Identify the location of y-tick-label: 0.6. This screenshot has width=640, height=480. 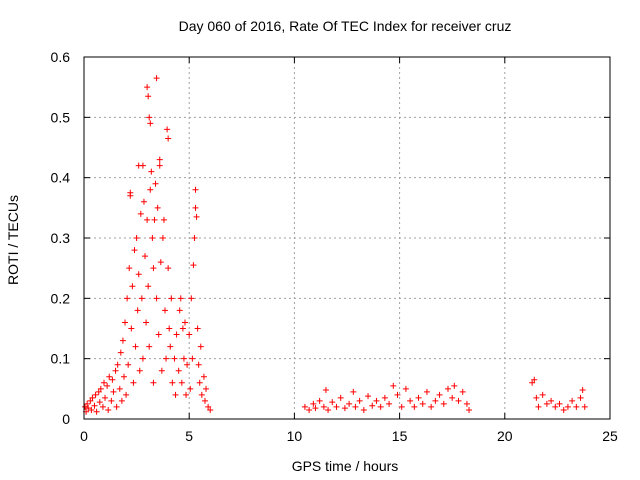
(61, 57).